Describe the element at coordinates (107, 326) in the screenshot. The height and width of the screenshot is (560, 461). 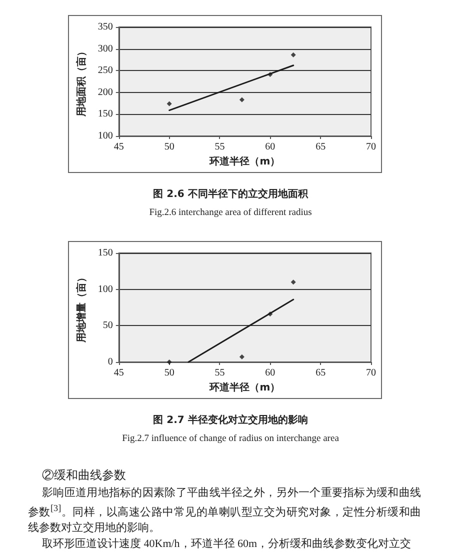
I see `y-tick-label: 50` at that location.